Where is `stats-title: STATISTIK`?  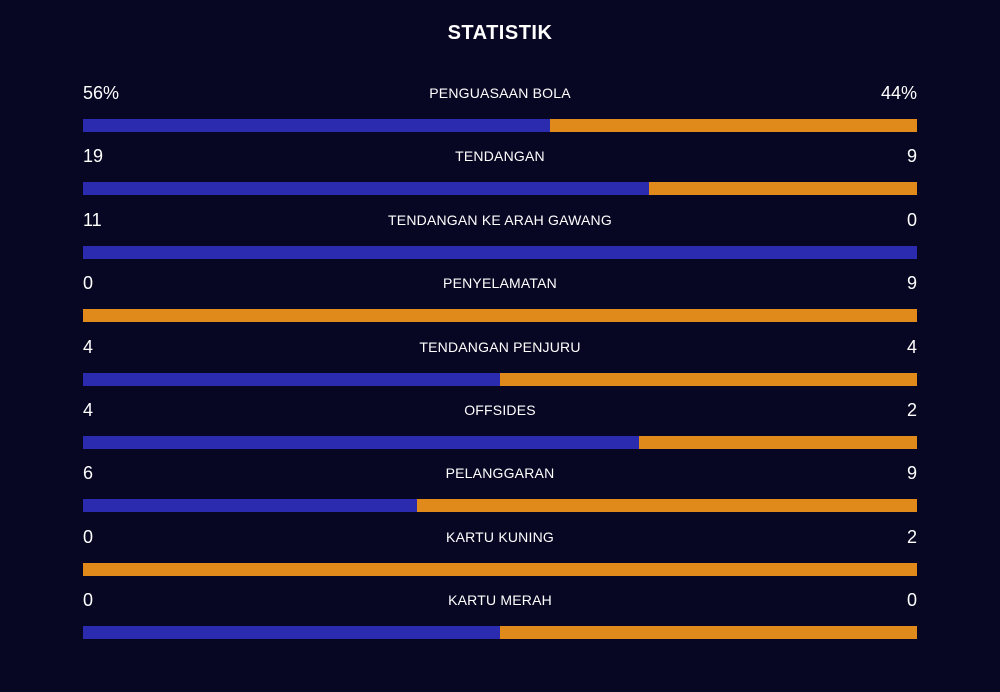 stats-title: STATISTIK is located at coordinates (500, 33).